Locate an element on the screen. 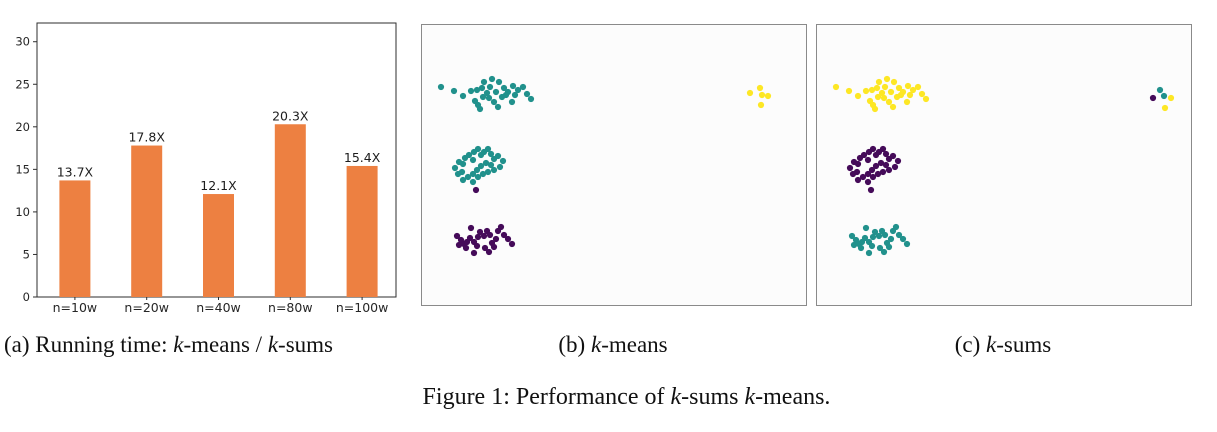  caption-text: -means. is located at coordinates (793, 397).